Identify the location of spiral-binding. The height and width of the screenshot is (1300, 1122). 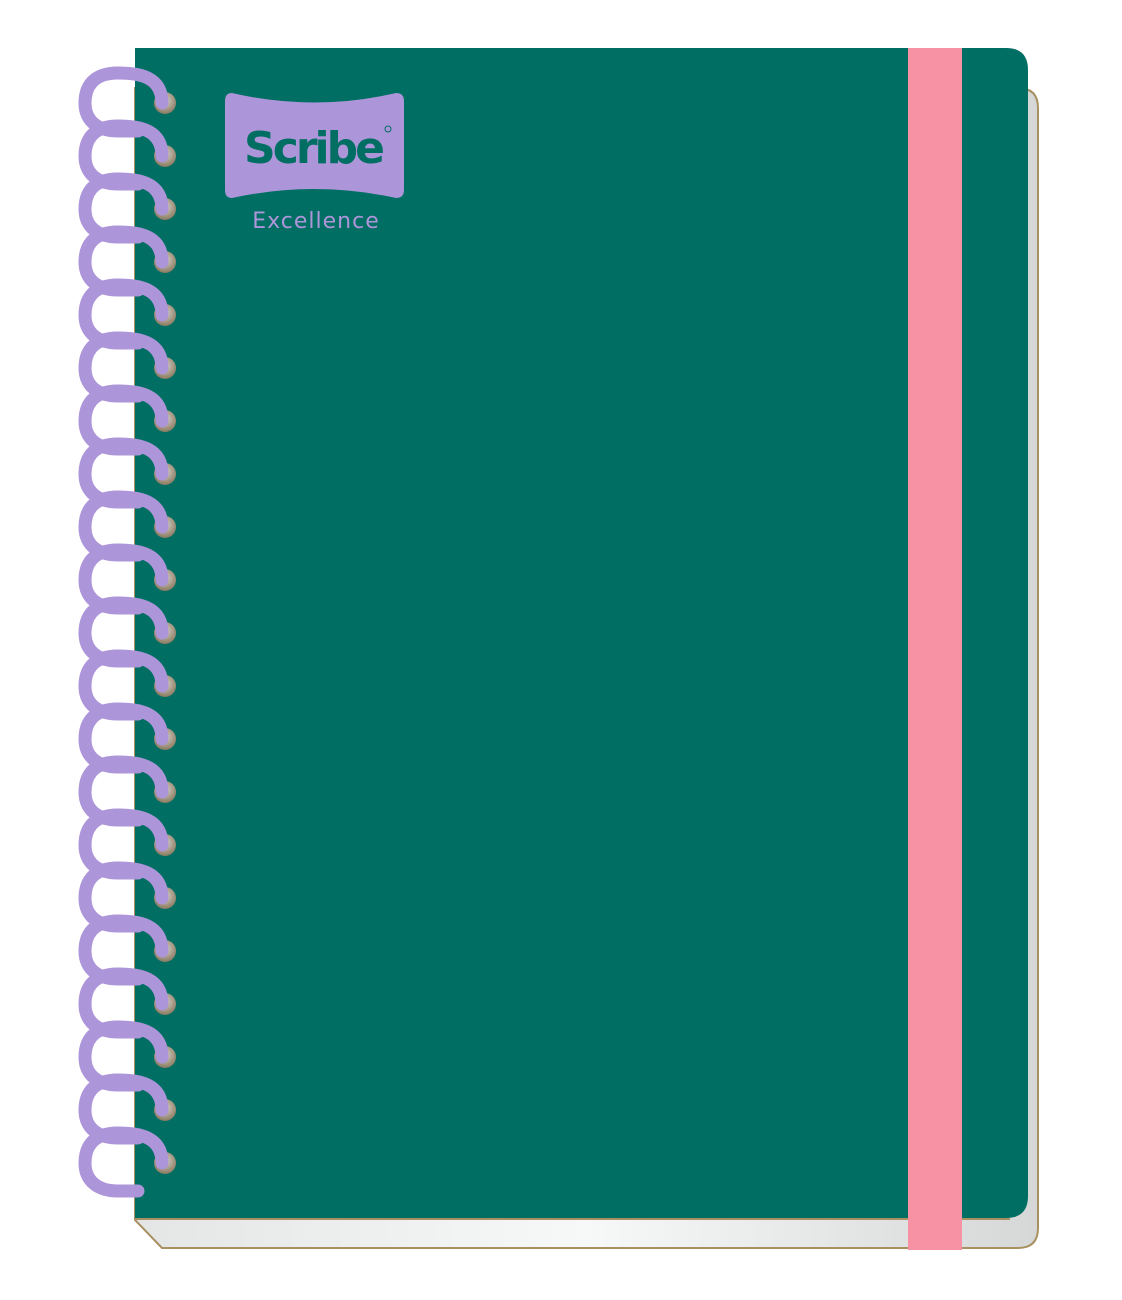
(127, 632).